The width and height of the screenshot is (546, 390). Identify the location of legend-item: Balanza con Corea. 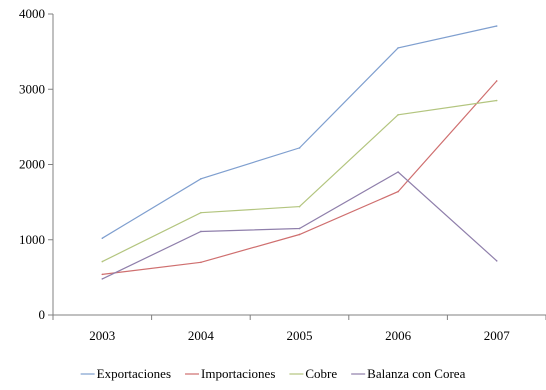
(408, 373).